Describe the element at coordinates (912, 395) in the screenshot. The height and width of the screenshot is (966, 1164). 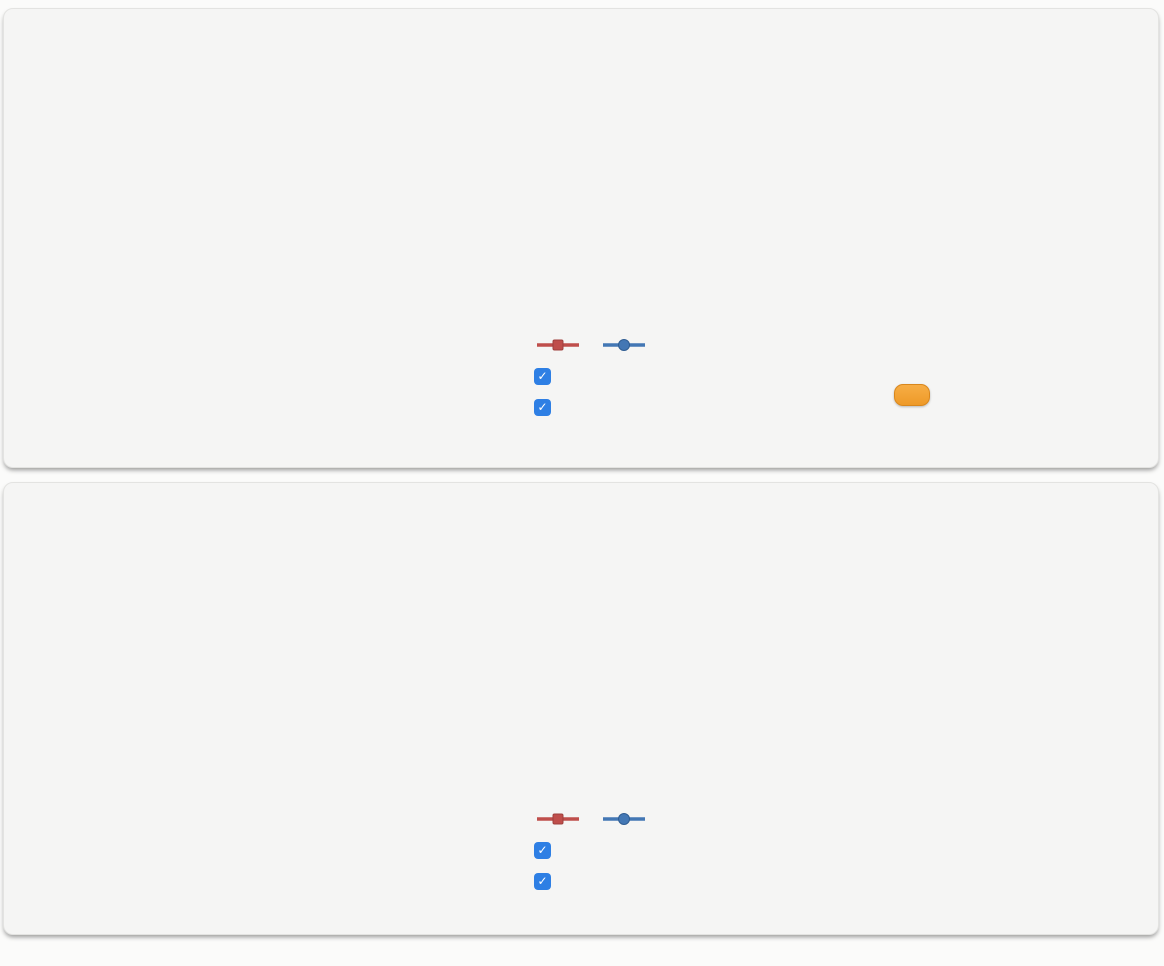
I see `extended-forecast-button` at that location.